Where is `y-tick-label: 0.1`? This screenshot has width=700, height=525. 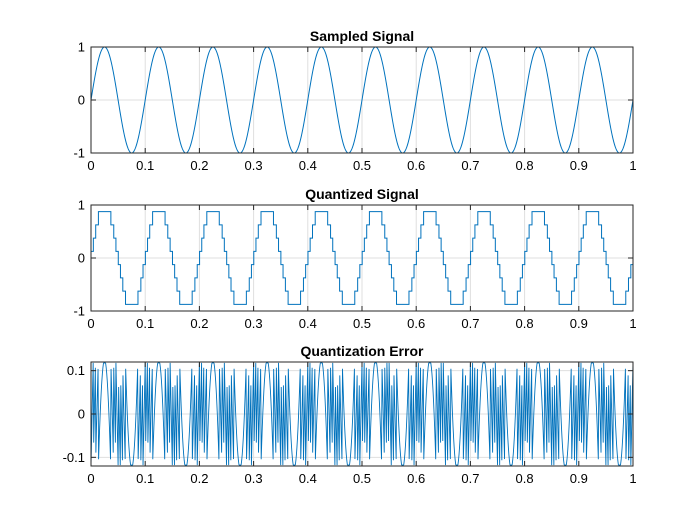
y-tick-label: 0.1 is located at coordinates (76, 370).